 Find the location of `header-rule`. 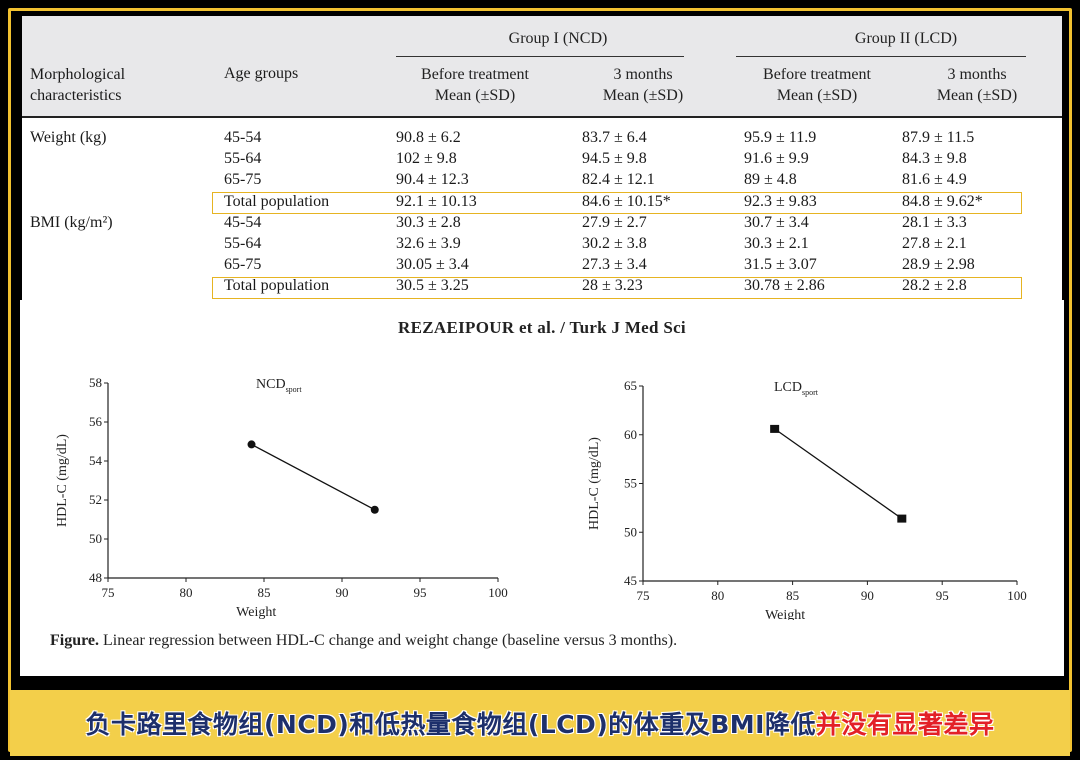

header-rule is located at coordinates (542, 117).